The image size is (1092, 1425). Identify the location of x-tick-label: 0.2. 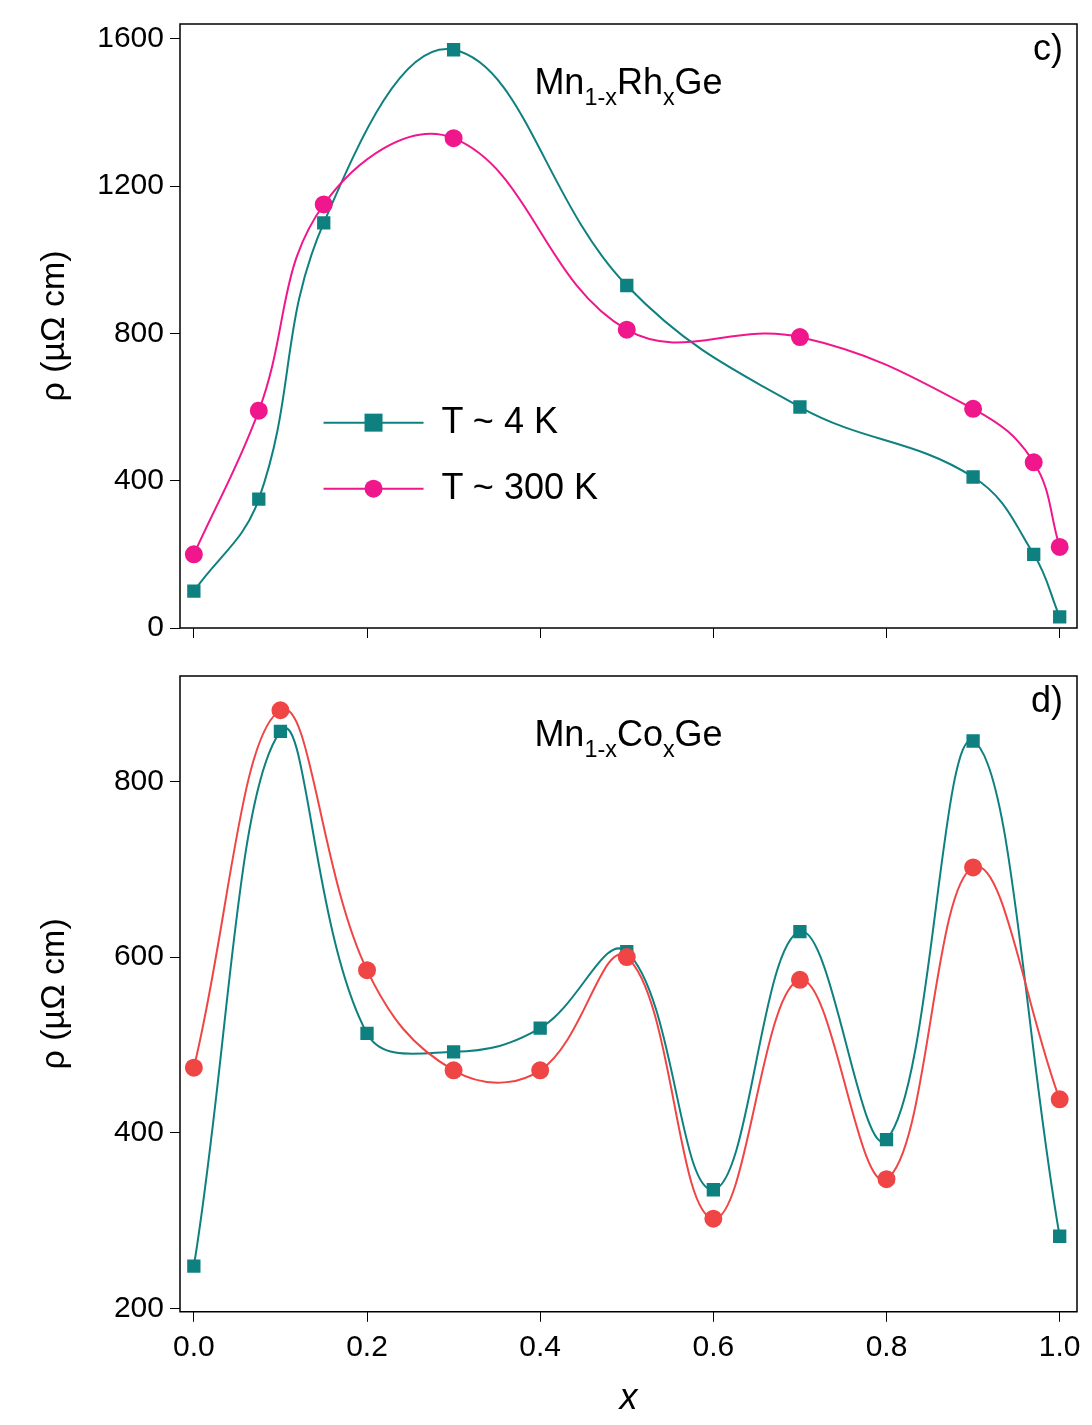
(367, 1346).